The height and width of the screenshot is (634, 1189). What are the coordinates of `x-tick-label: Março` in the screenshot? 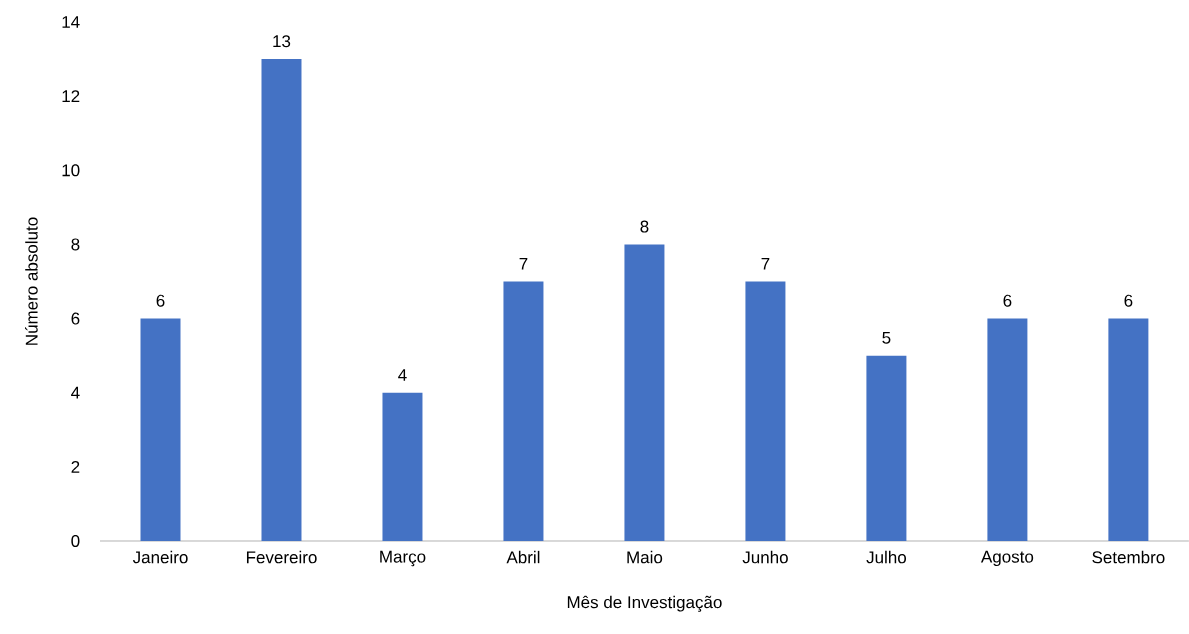 It's located at (403, 558).